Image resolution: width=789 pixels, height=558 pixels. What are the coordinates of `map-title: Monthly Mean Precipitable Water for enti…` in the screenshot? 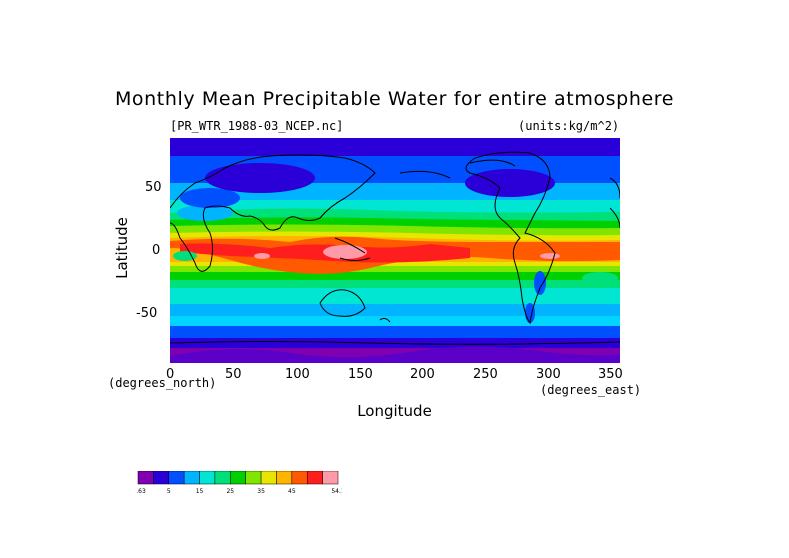 It's located at (394, 99).